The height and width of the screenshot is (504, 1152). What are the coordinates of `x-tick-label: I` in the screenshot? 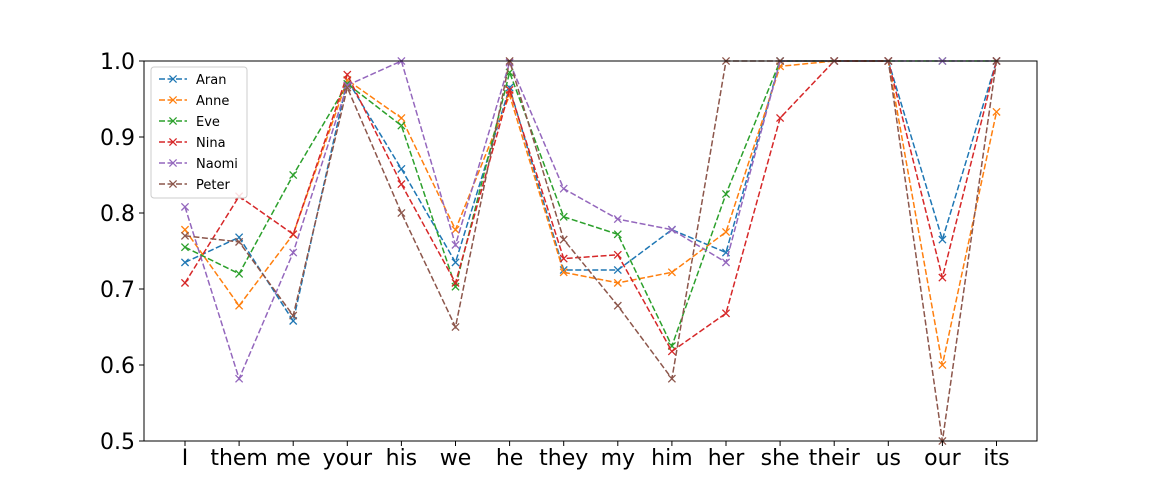 It's located at (185, 458).